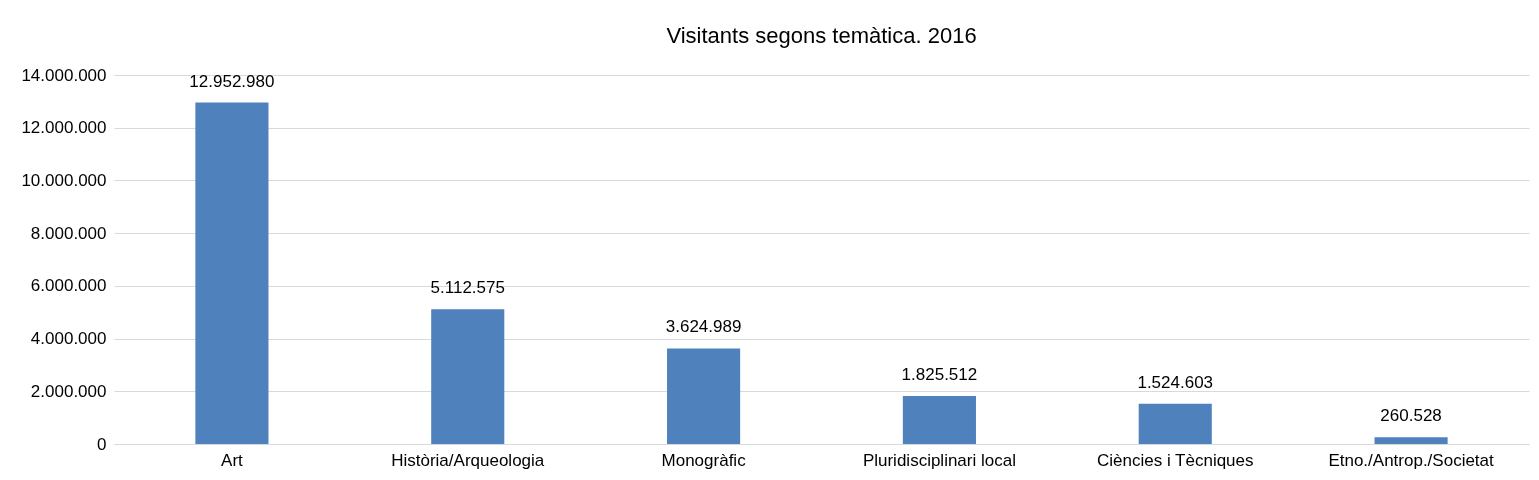 This screenshot has width=1539, height=480. I want to click on y-tick-label: 10.000.000, so click(64, 180).